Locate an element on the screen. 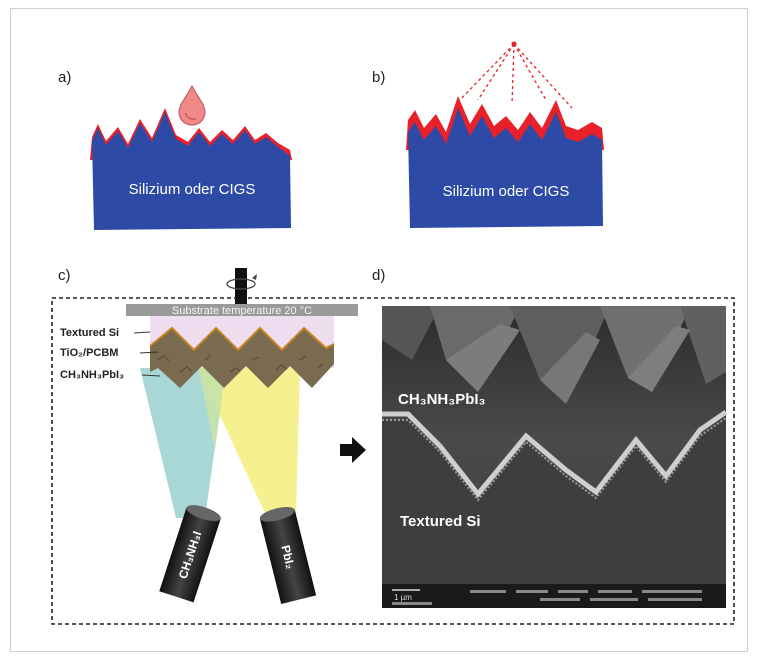 The height and width of the screenshot is (660, 758). source-cylinder-left: CH₃NH₃I is located at coordinates (190, 554).